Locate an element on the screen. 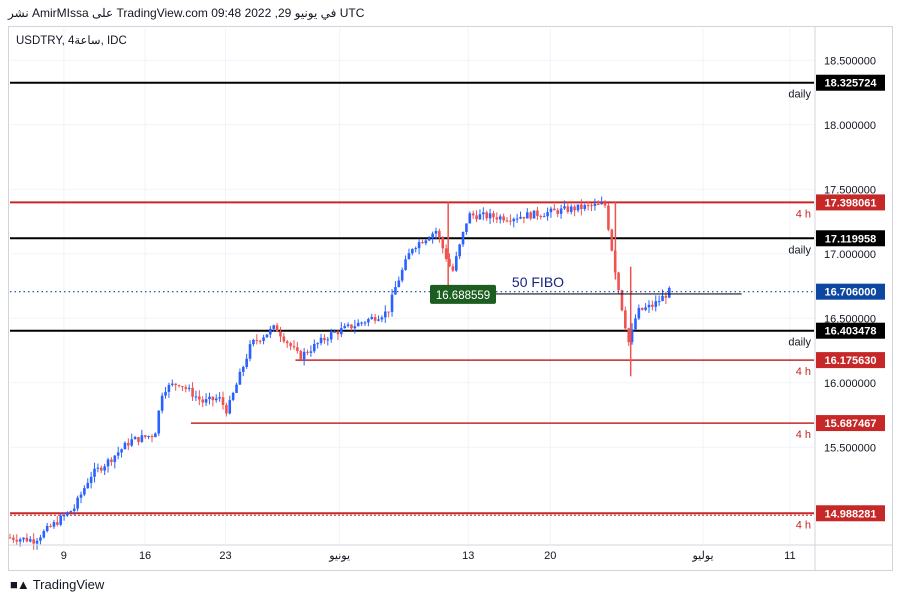 This screenshot has height=602, width=900. fibo-value-box is located at coordinates (463, 294).